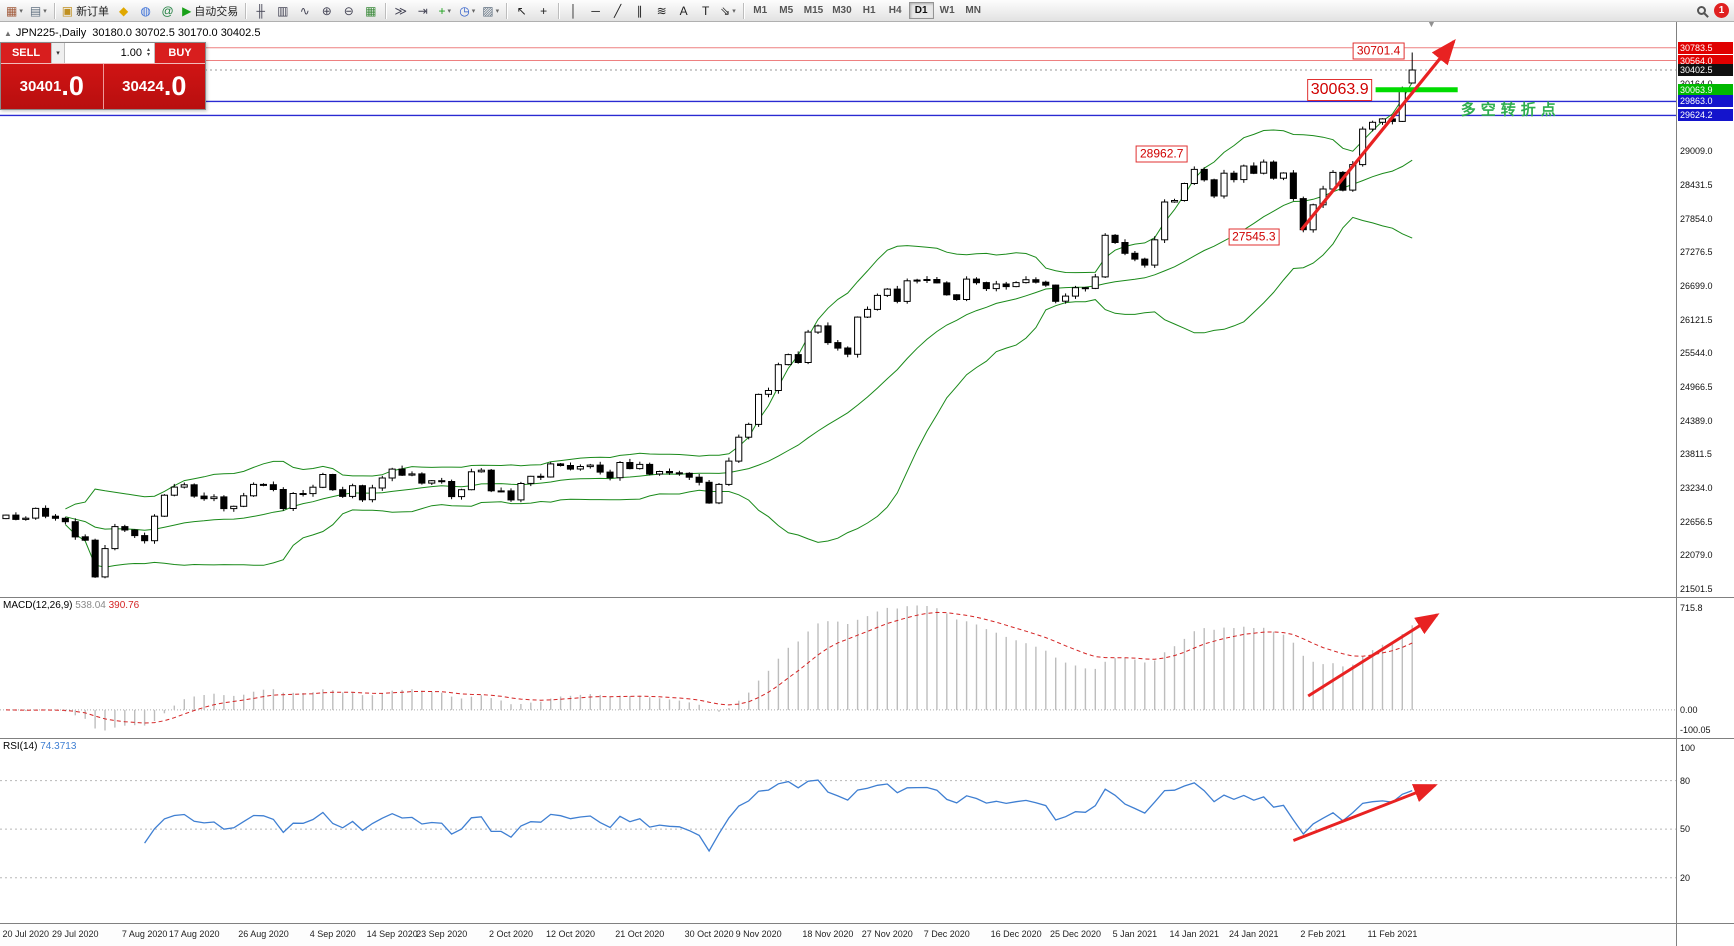  I want to click on macd-main-value: 538.04, so click(90, 605).